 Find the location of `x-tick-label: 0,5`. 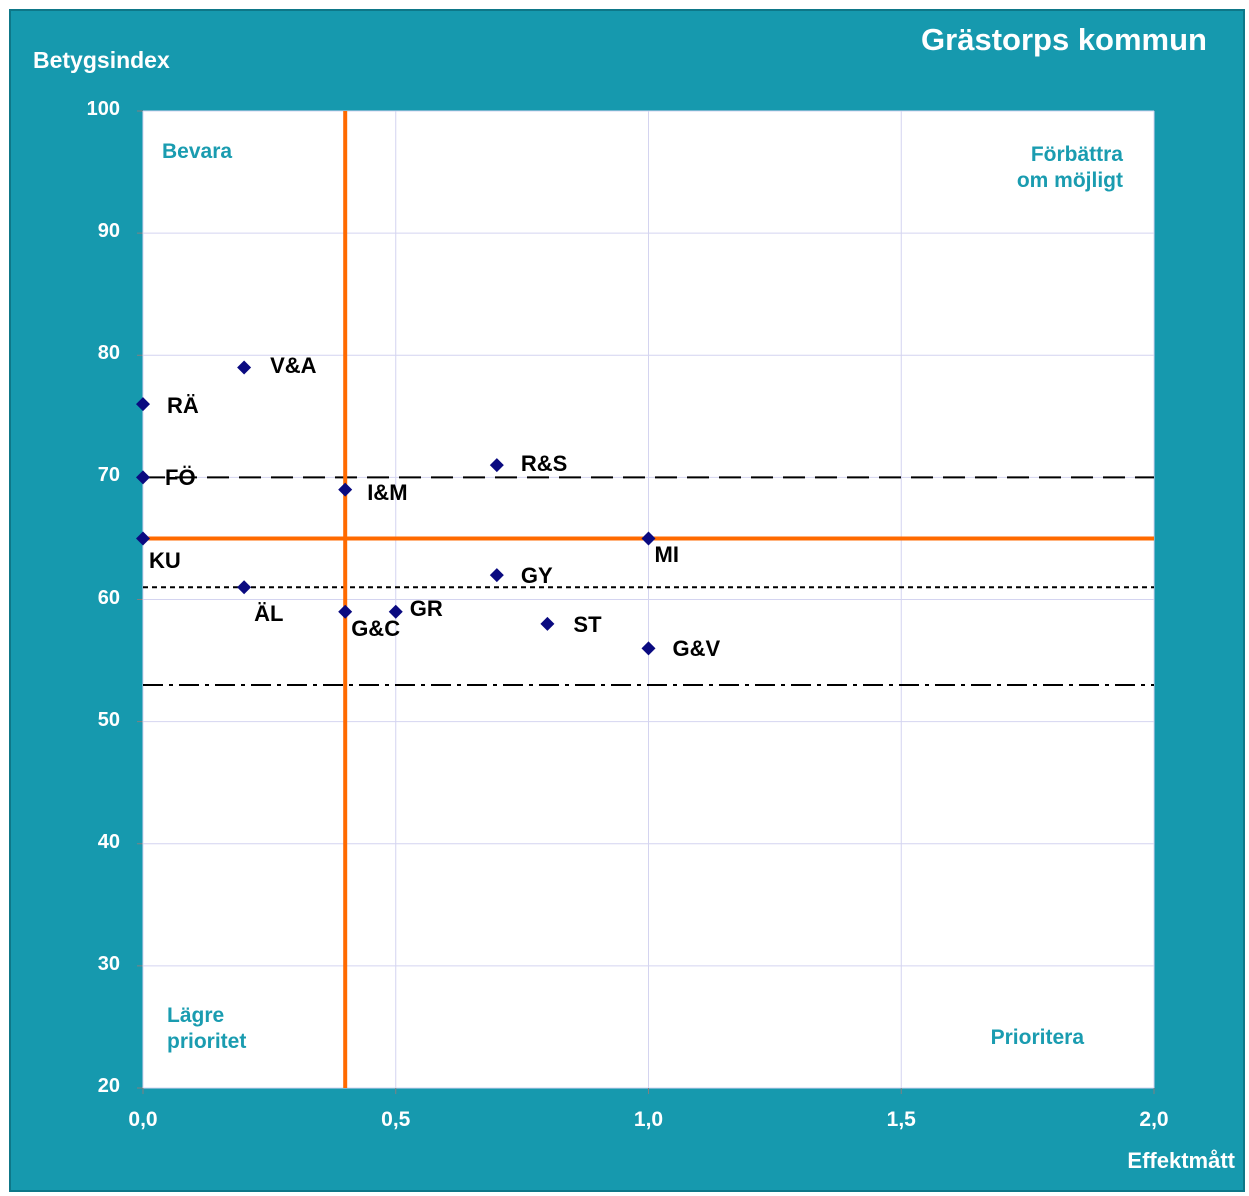

x-tick-label: 0,5 is located at coordinates (396, 1119).